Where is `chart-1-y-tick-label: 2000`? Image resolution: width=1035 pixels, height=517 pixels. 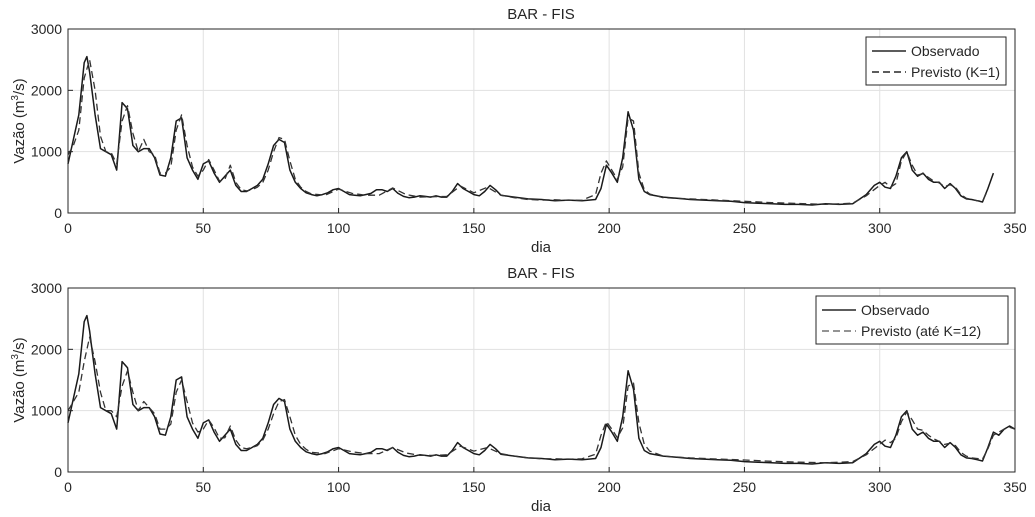
chart-1-y-tick-label: 2000 is located at coordinates (46, 90).